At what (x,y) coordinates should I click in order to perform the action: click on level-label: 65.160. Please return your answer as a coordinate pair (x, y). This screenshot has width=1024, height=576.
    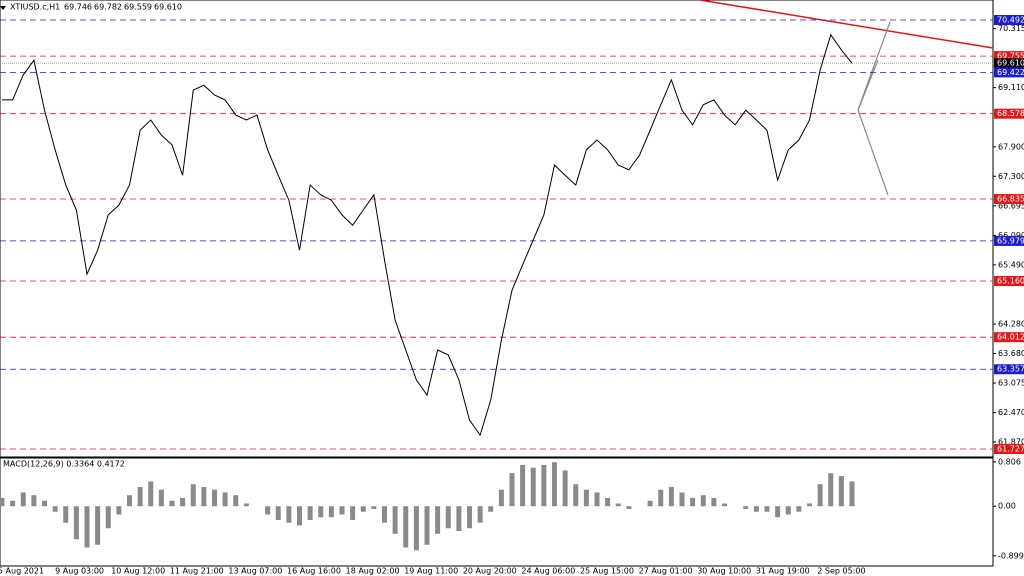
    Looking at the image, I should click on (1010, 280).